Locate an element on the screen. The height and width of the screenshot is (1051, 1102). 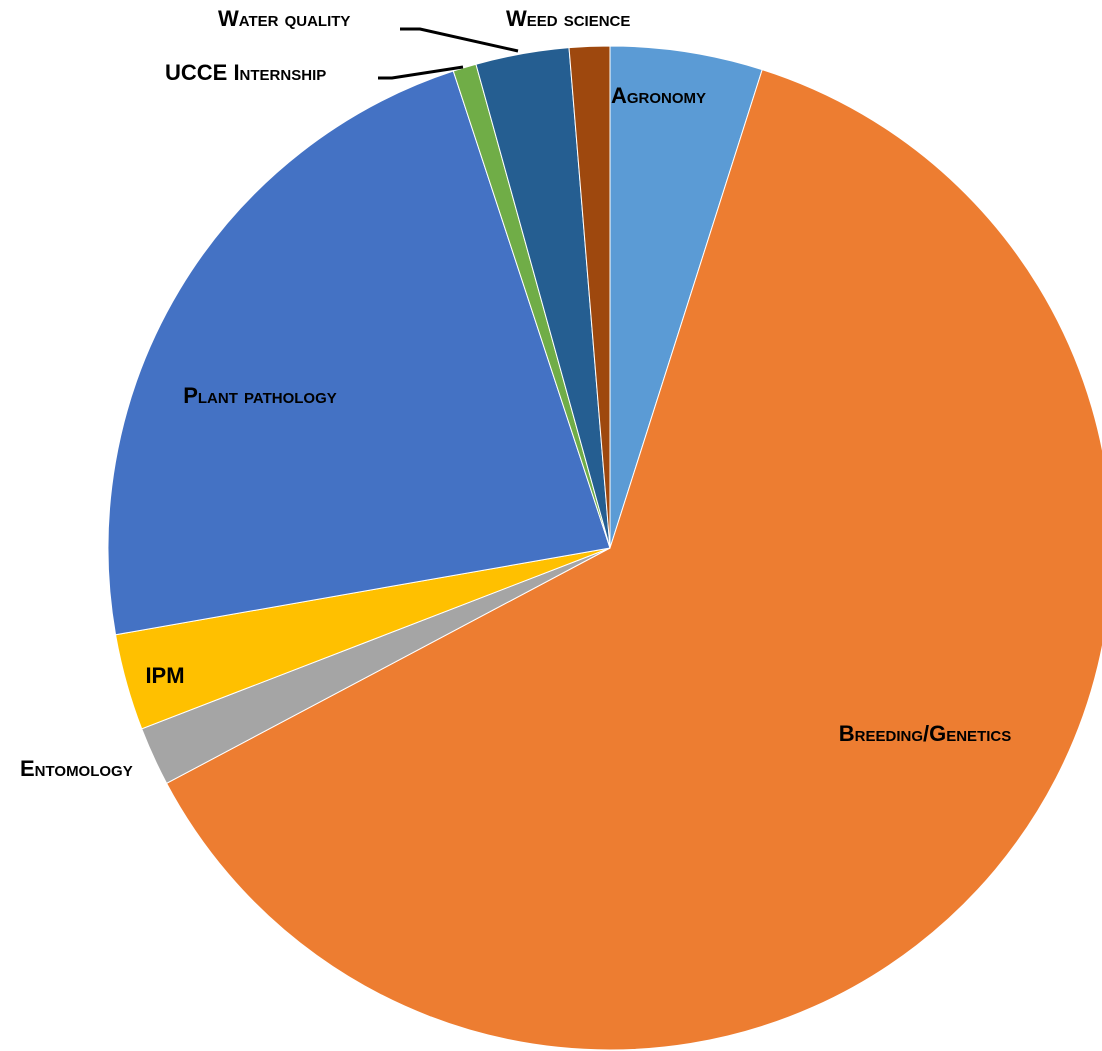
slice-label: Entomology is located at coordinates (76, 768).